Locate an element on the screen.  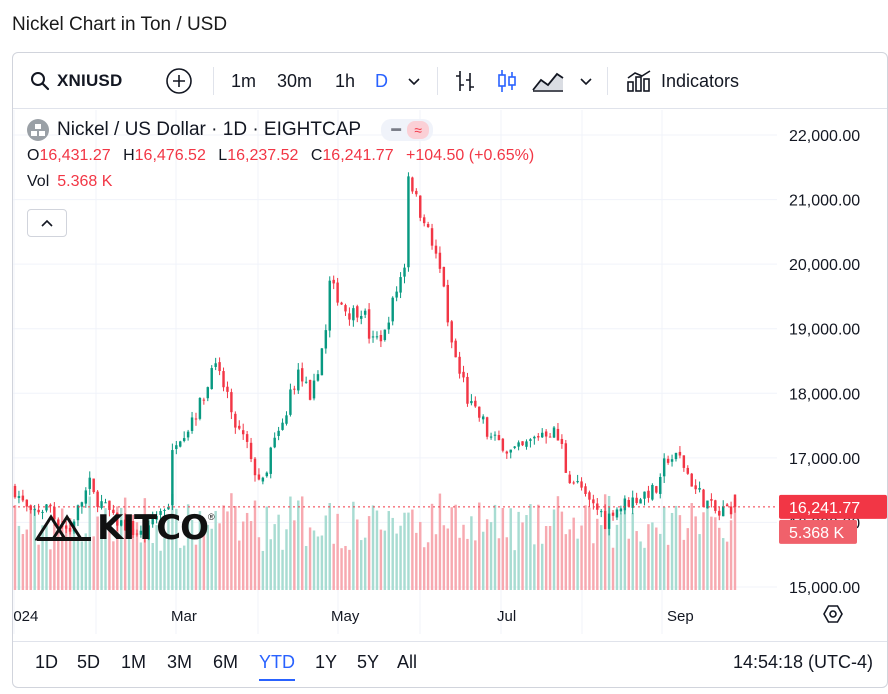
range-1m: 1M is located at coordinates (134, 662).